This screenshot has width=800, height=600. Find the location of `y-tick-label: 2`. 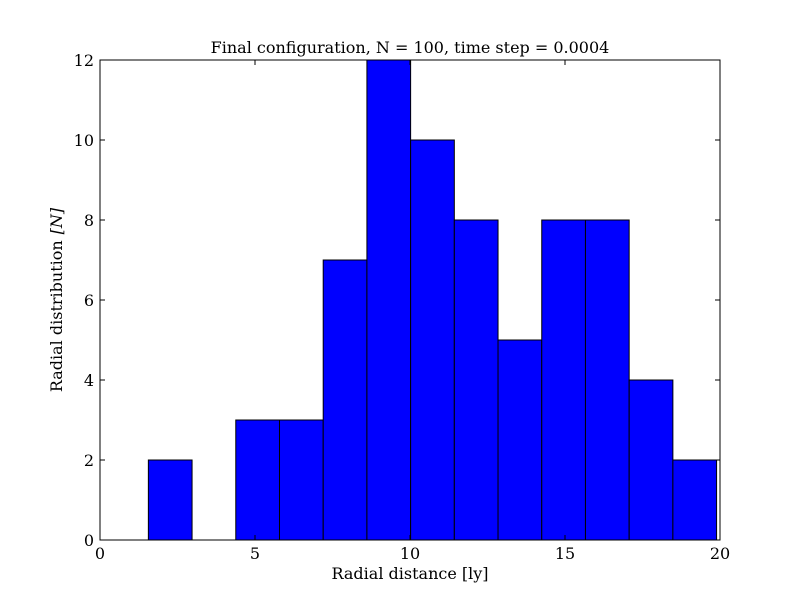

y-tick-label: 2 is located at coordinates (89, 460).